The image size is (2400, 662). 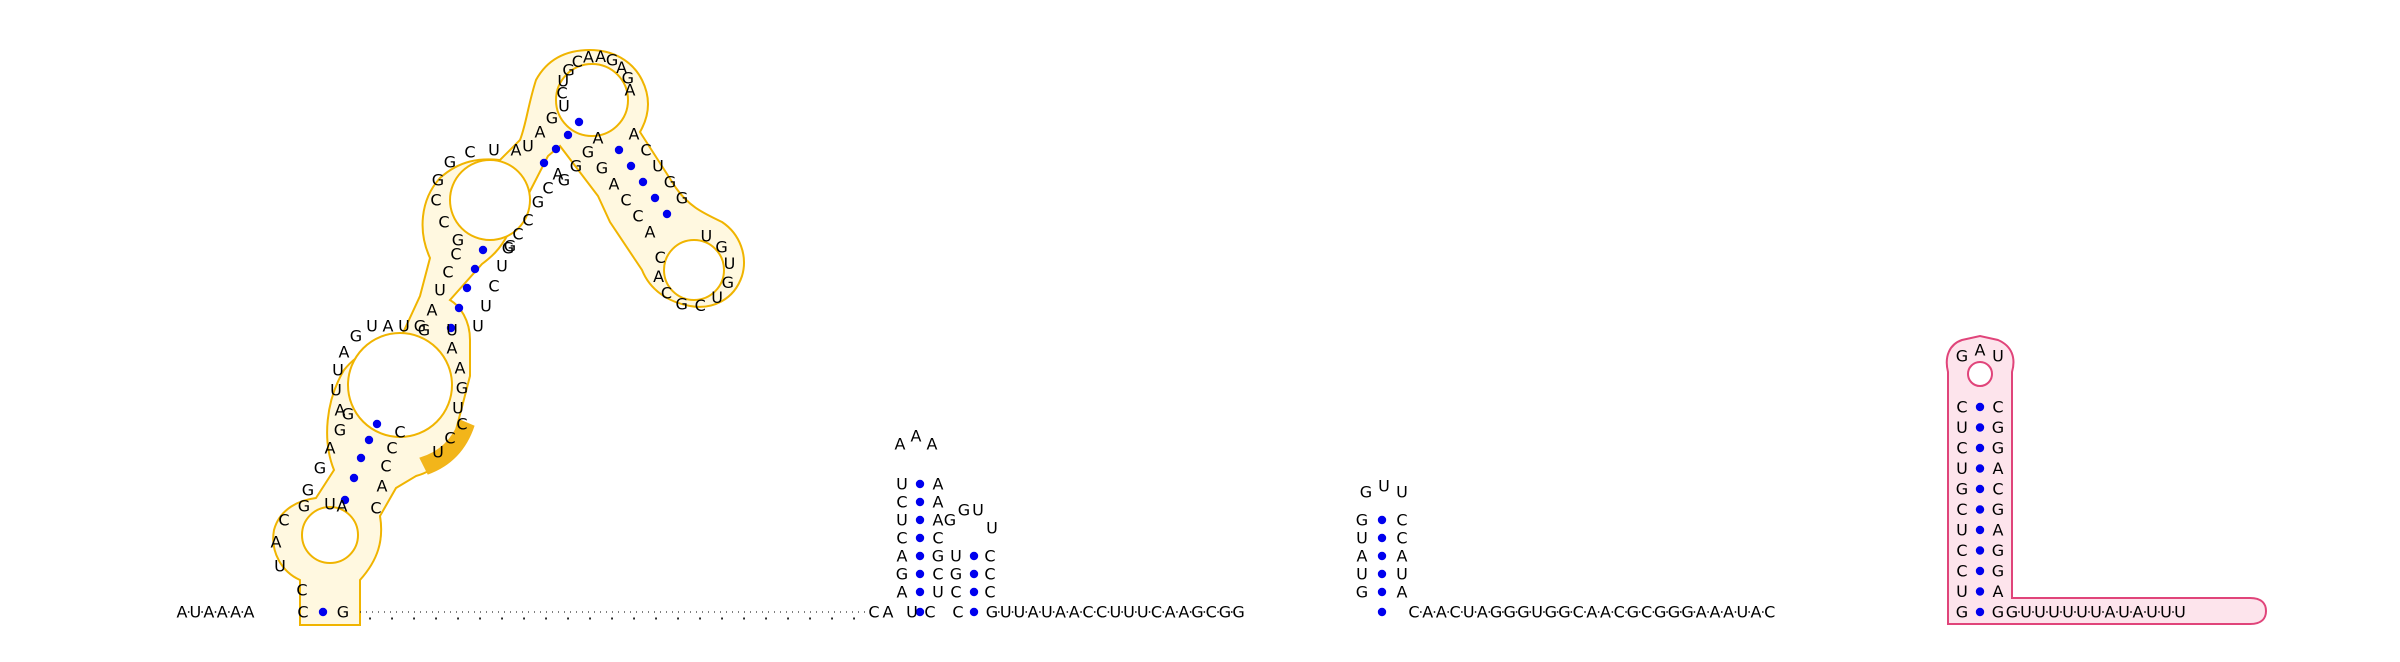 What do you see at coordinates (1998, 591) in the screenshot?
I see `domain2-nucleotide: A` at bounding box center [1998, 591].